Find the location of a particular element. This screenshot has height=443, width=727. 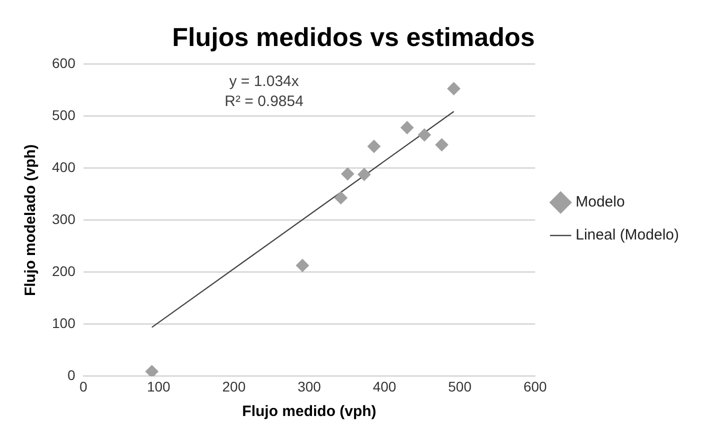

y-tick-label: 500 is located at coordinates (64, 115).